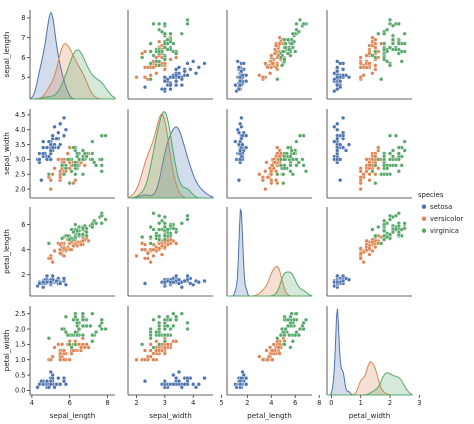 Image resolution: width=474 pixels, height=424 pixels. What do you see at coordinates (440, 231) in the screenshot?
I see `legend-entry-virginica: virginica` at bounding box center [440, 231].